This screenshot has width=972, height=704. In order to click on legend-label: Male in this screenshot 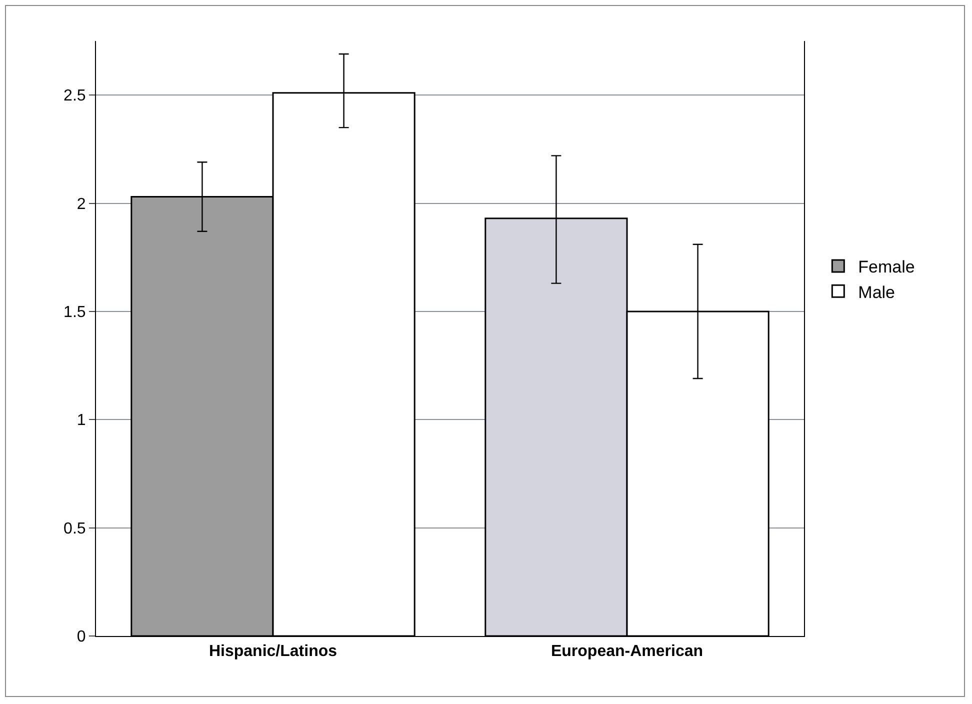, I will do `click(877, 292)`.